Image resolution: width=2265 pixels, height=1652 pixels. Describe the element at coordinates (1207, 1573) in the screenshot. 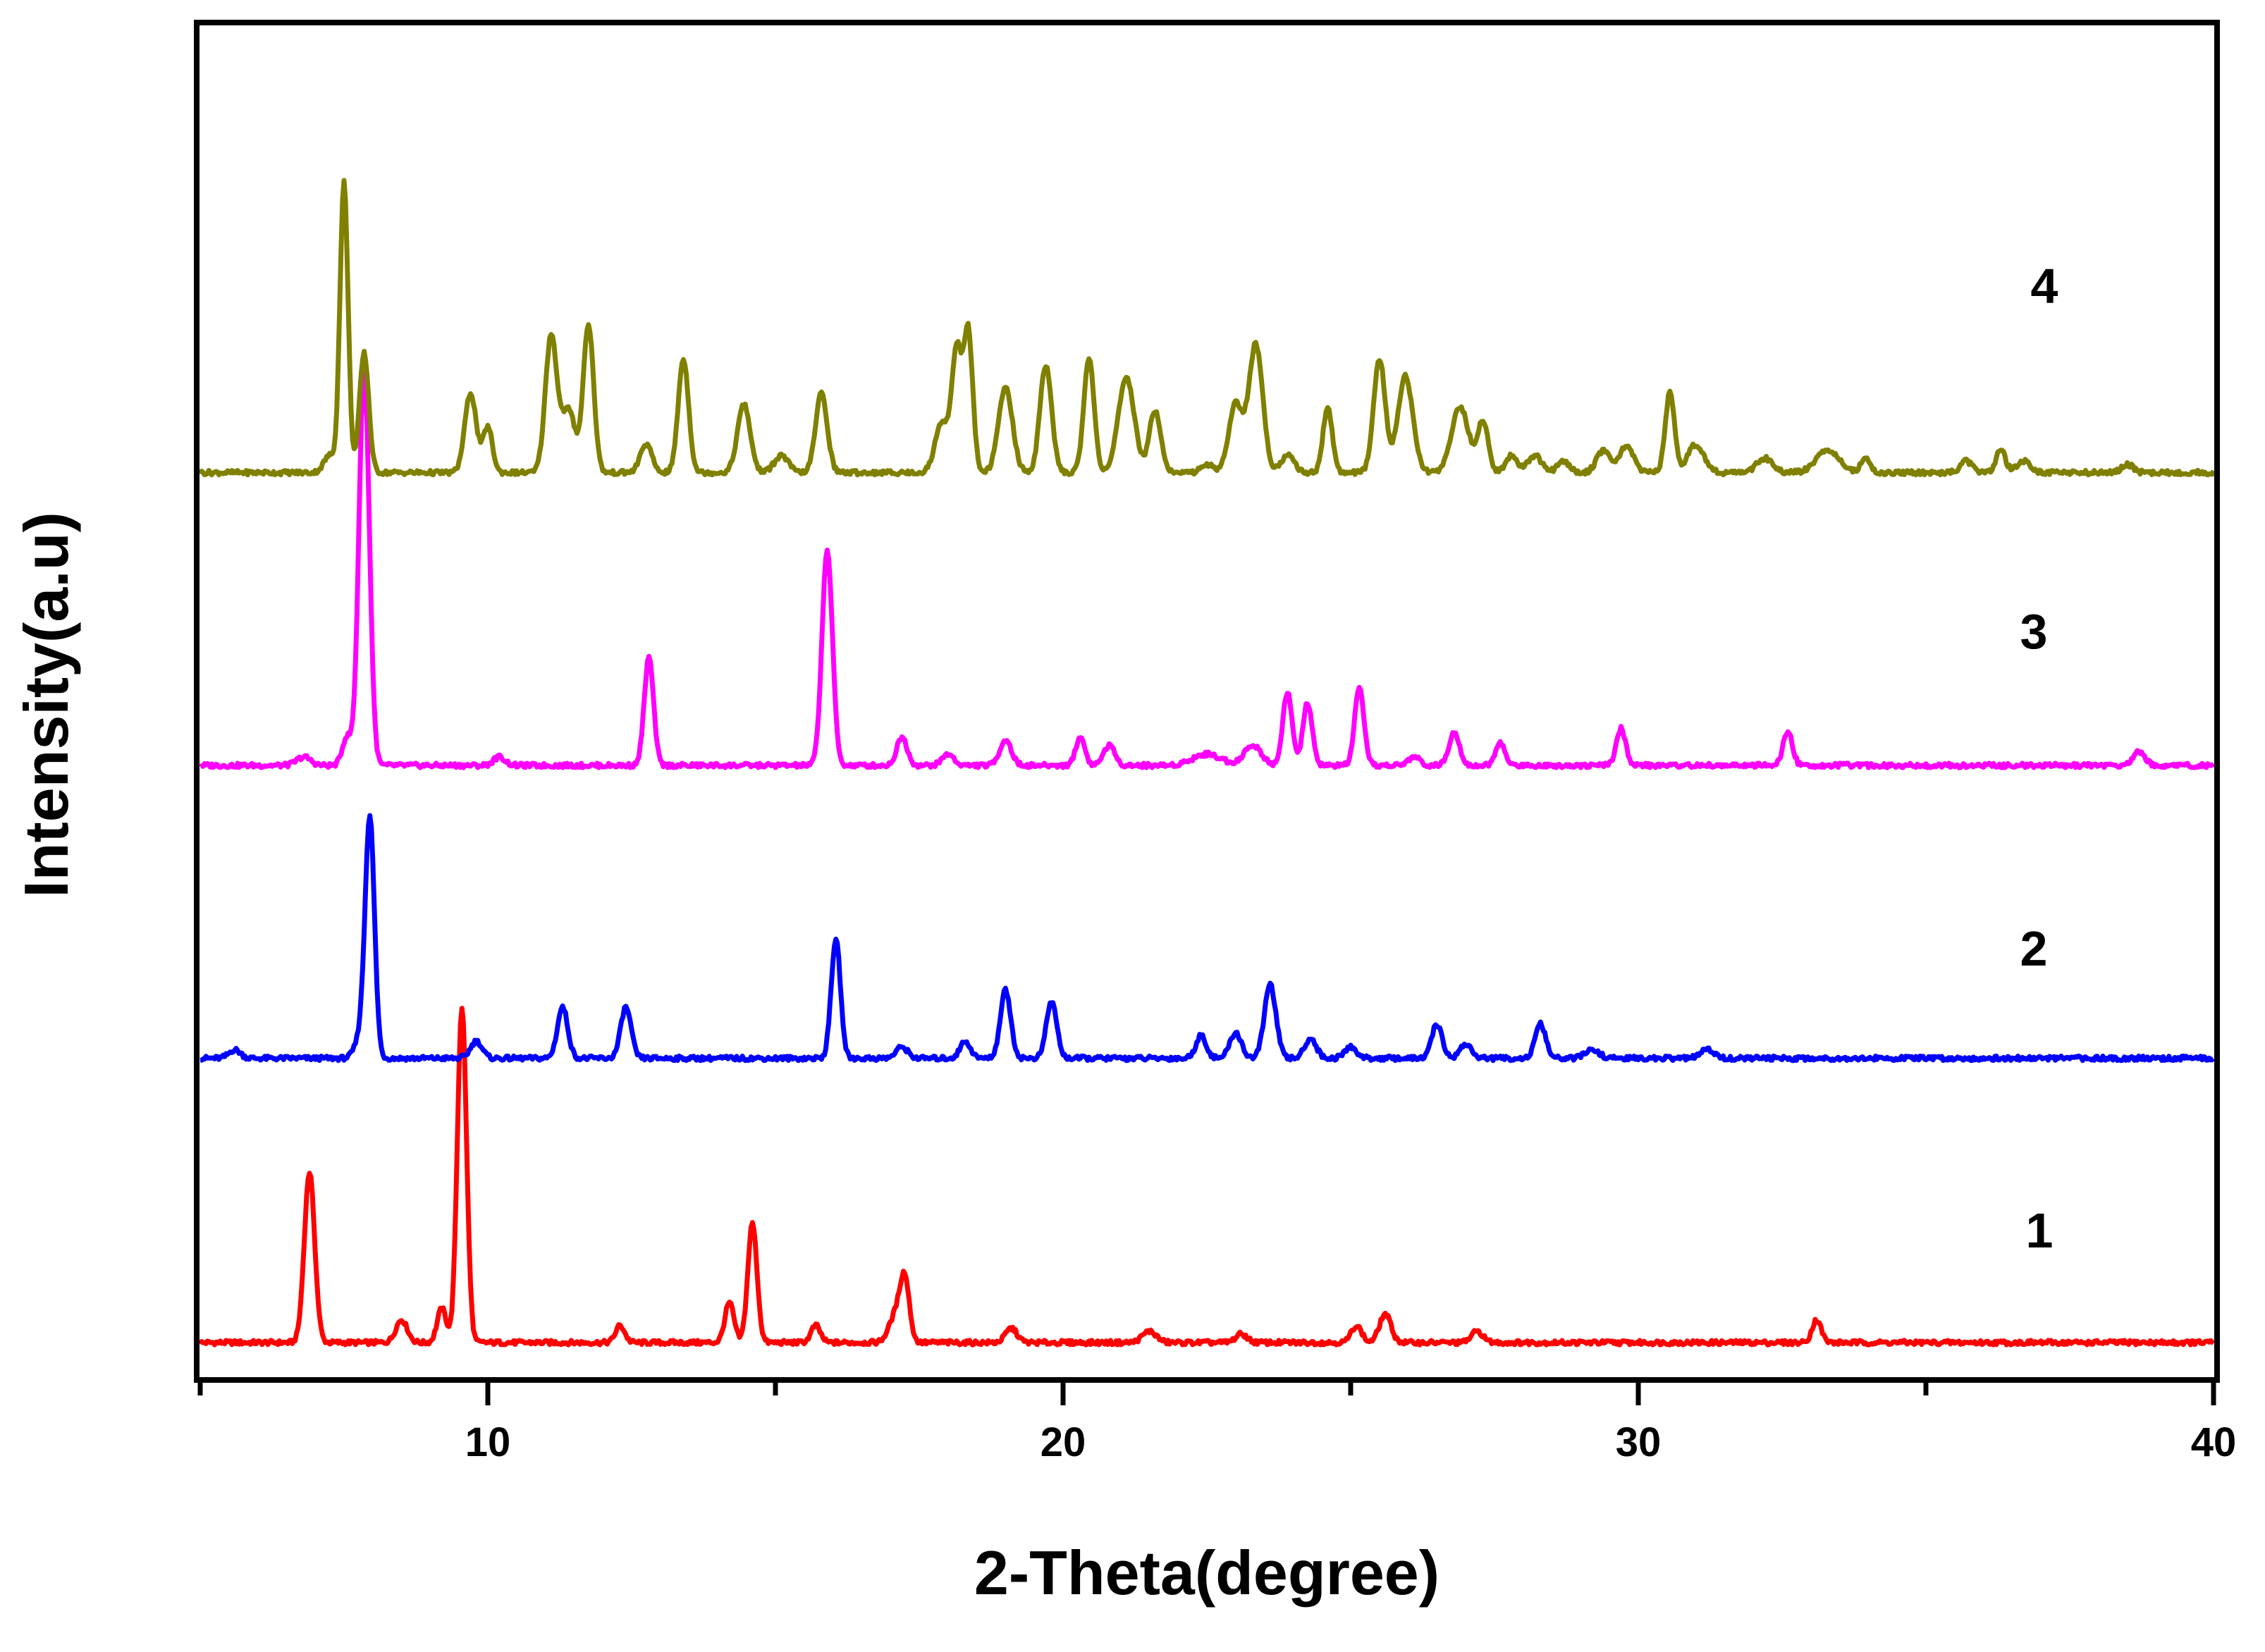

I see `x-axis-title: 2-Theta(degree)` at that location.